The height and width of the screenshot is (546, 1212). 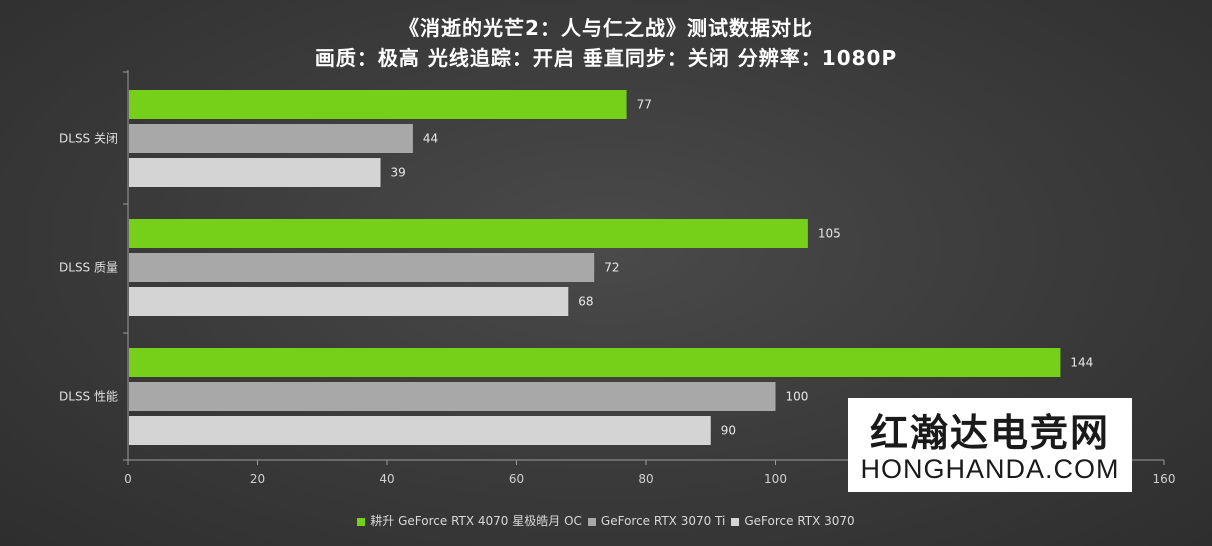 What do you see at coordinates (644, 105) in the screenshot?
I see `bar-value-label: 77` at bounding box center [644, 105].